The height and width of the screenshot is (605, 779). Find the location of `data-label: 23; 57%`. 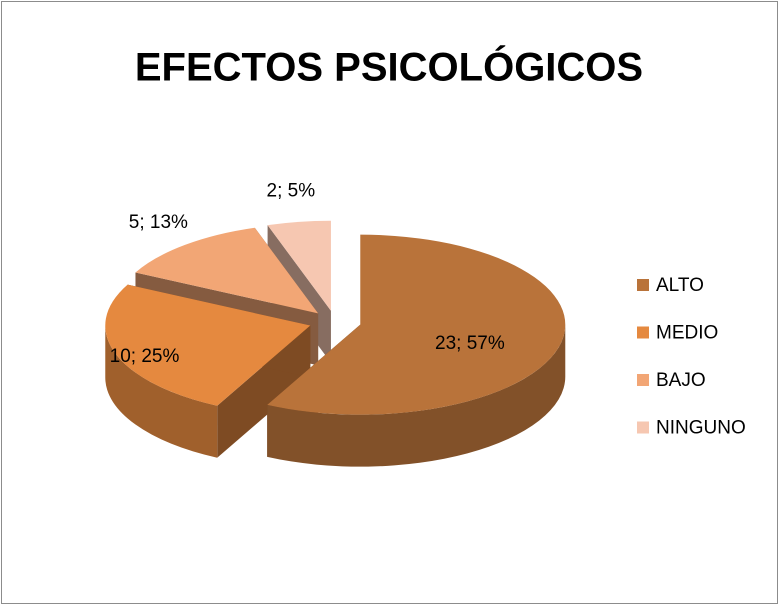

data-label: 23; 57% is located at coordinates (470, 343).